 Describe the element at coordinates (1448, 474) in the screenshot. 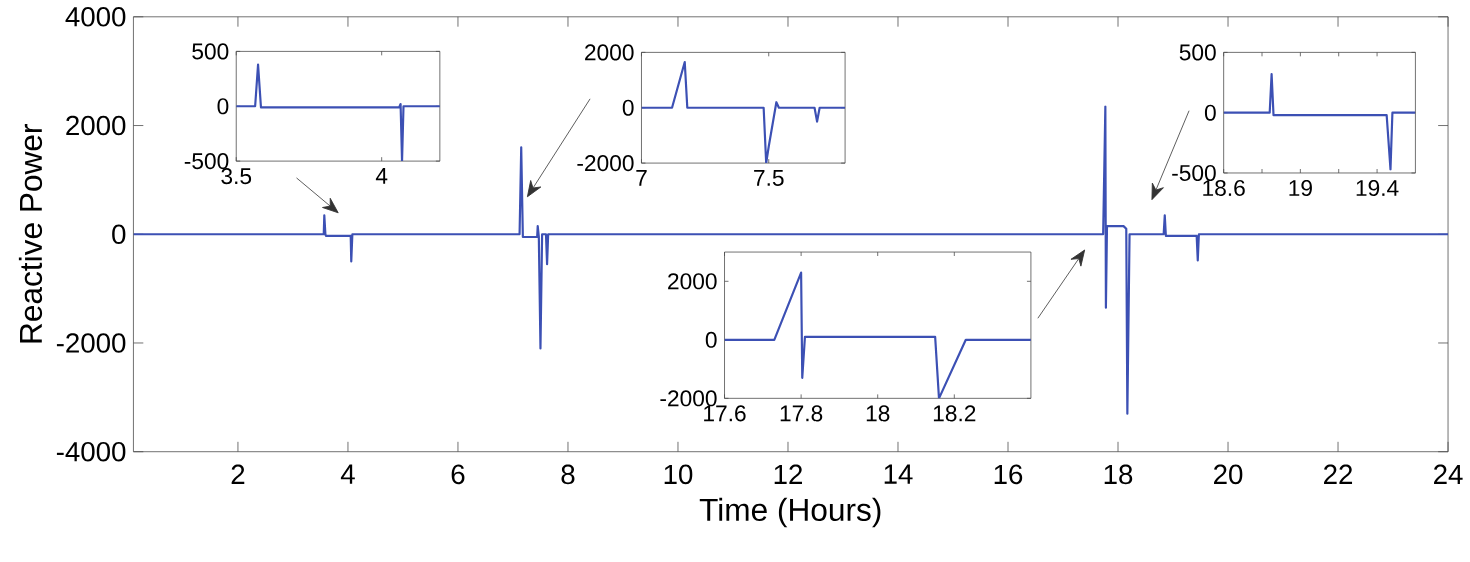

I see `x-tick-label: 24` at that location.